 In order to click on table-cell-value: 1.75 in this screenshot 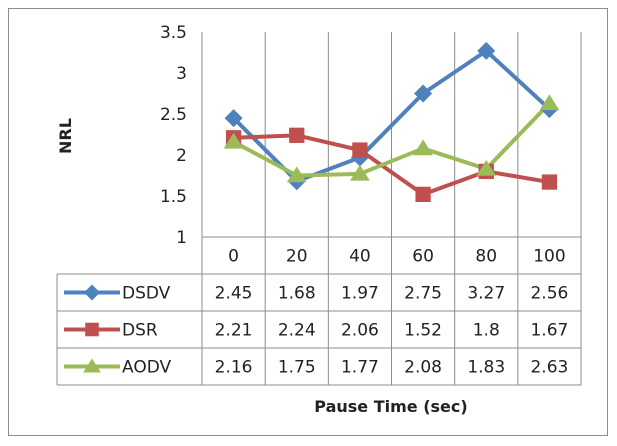, I will do `click(297, 368)`.